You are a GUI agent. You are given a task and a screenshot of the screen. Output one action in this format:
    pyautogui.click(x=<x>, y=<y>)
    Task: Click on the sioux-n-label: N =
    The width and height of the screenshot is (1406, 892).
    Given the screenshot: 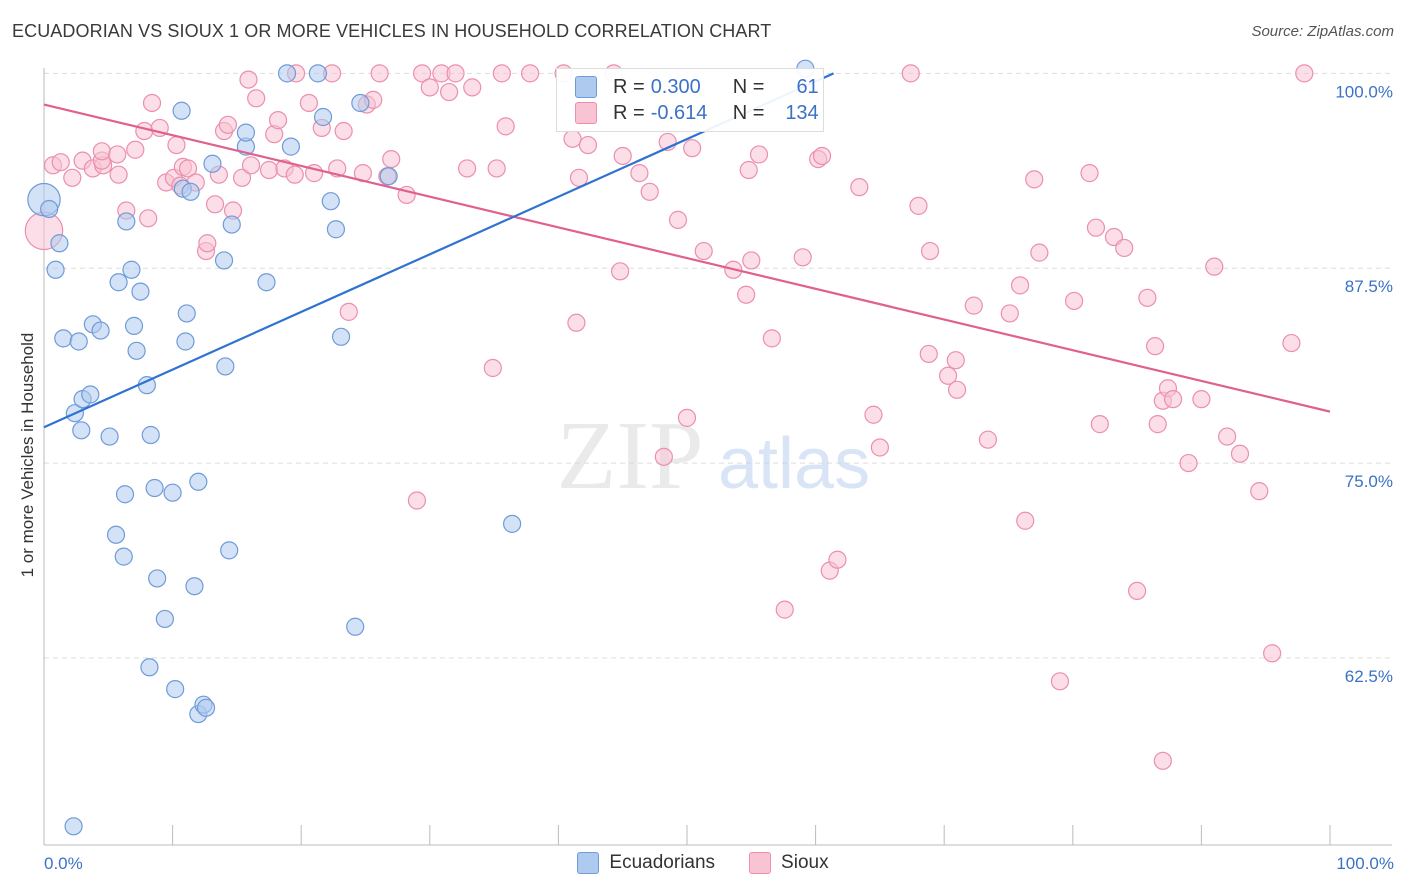 What is the action you would take?
    pyautogui.click(x=748, y=112)
    